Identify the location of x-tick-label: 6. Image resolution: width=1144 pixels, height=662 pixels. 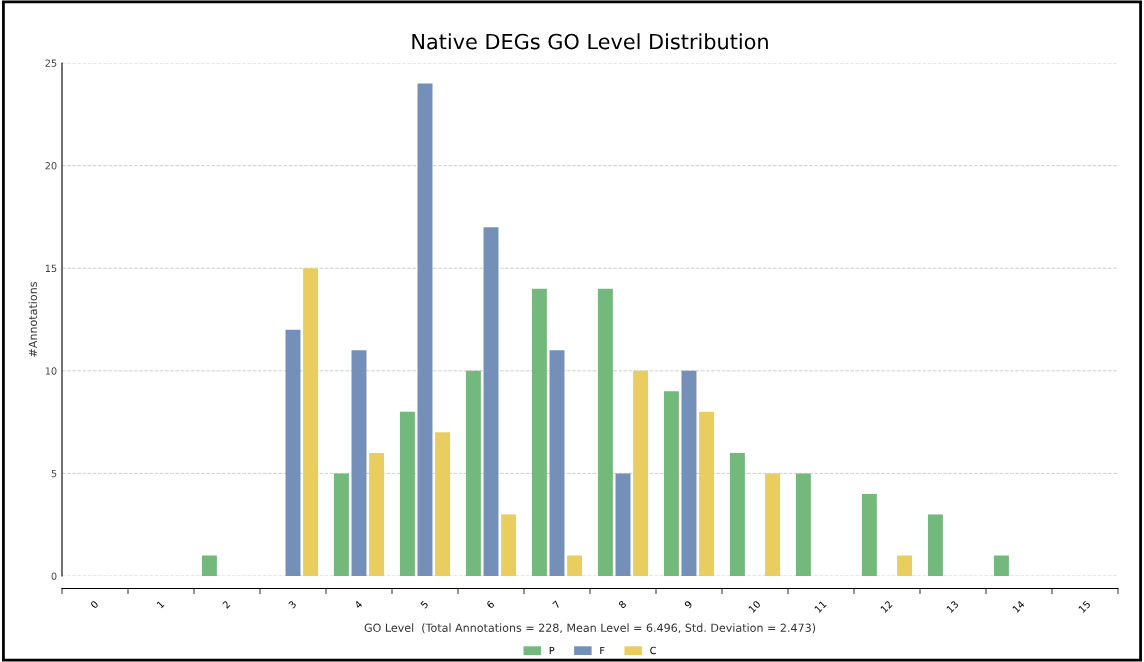
(490, 604).